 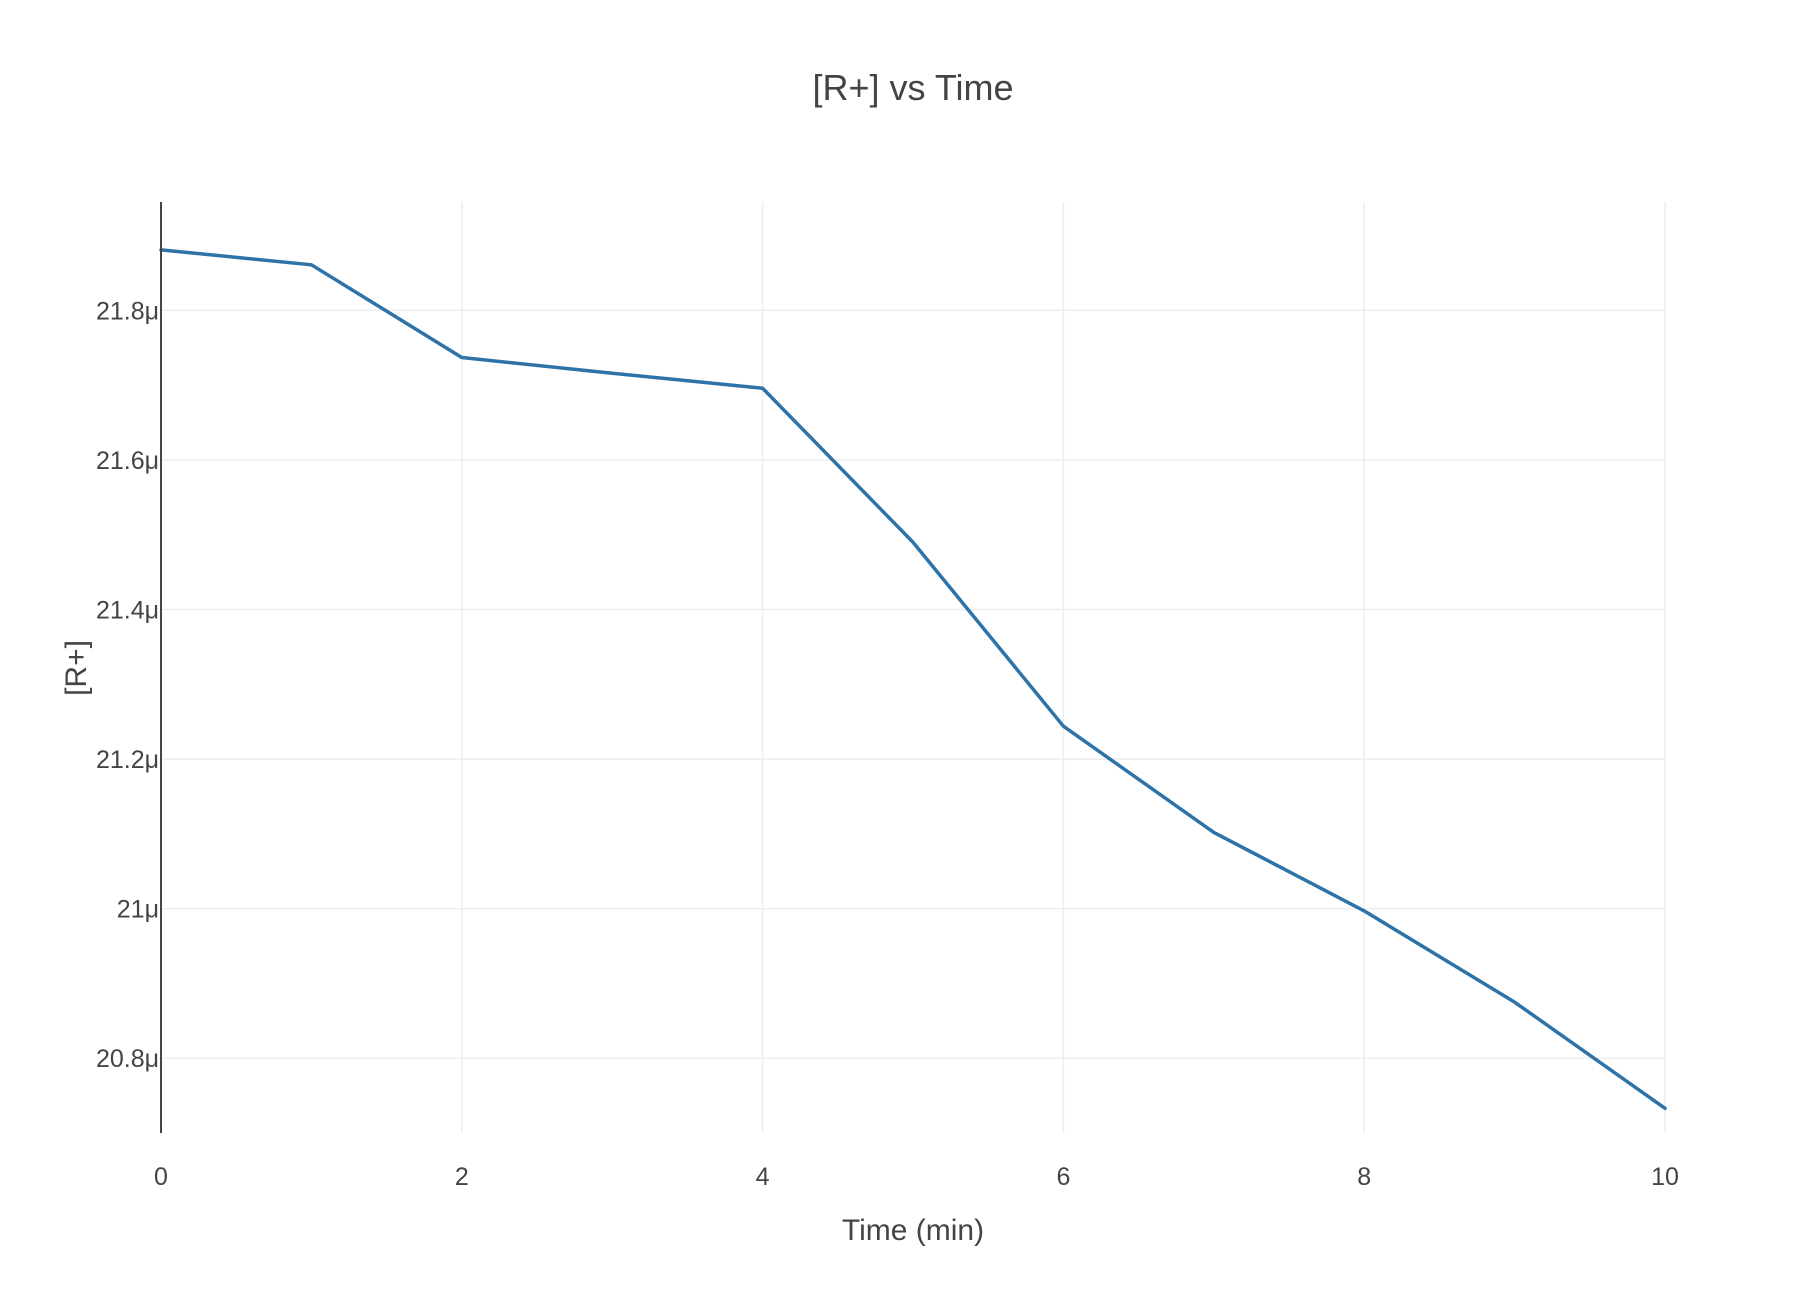 What do you see at coordinates (763, 1177) in the screenshot?
I see `x-tick-label: 4` at bounding box center [763, 1177].